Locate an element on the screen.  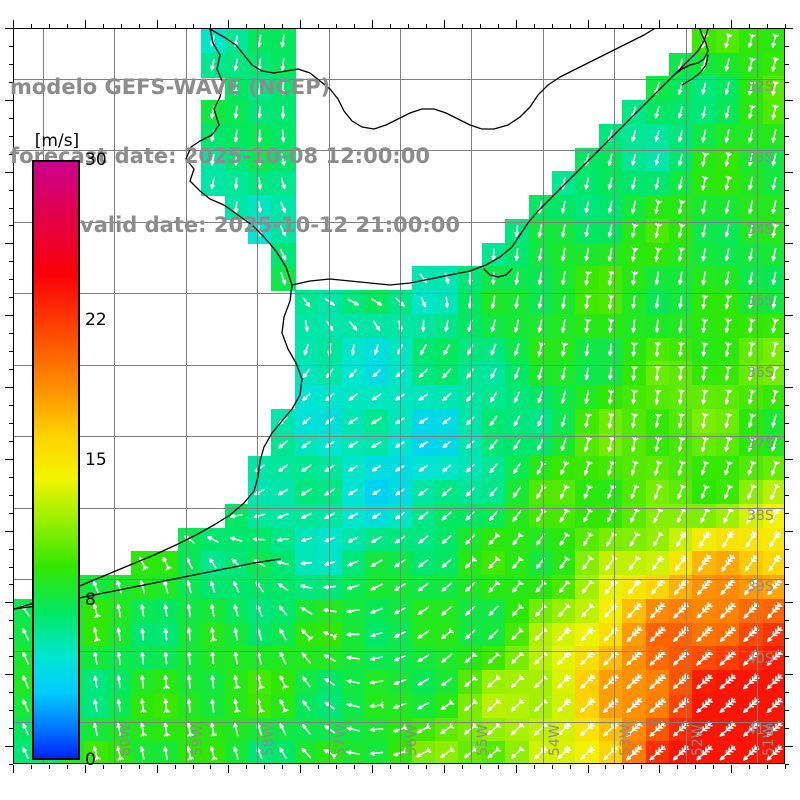
lon-label-56W: 56W is located at coordinates (412, 740).